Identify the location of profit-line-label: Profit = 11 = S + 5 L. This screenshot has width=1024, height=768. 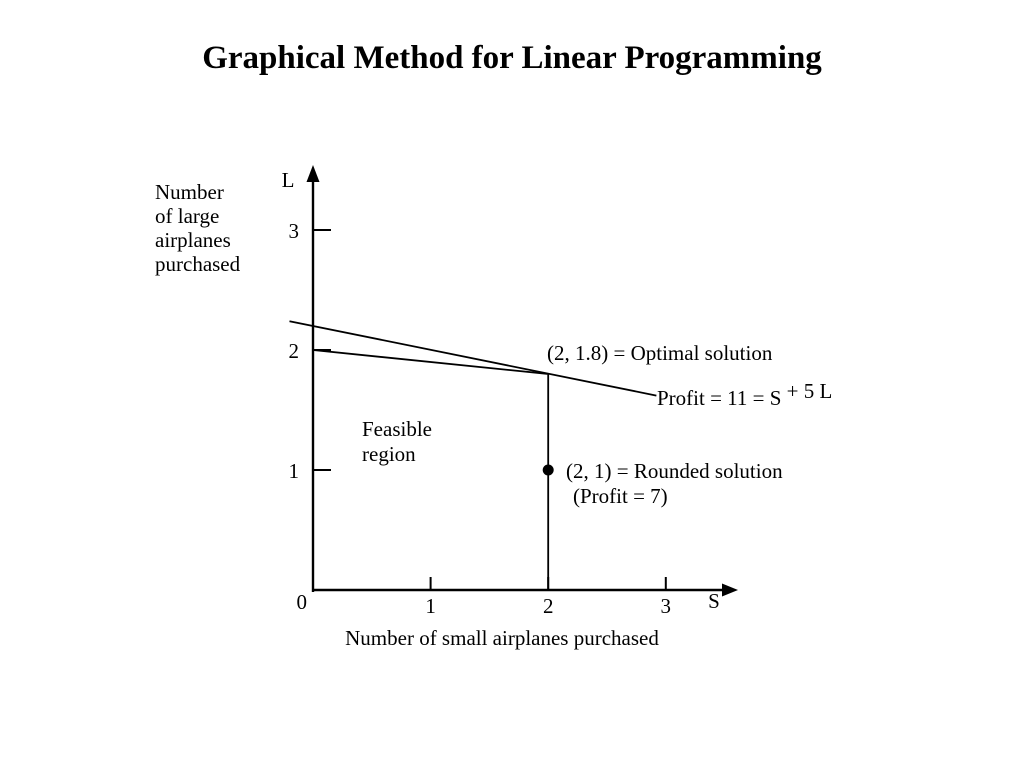
(744, 394).